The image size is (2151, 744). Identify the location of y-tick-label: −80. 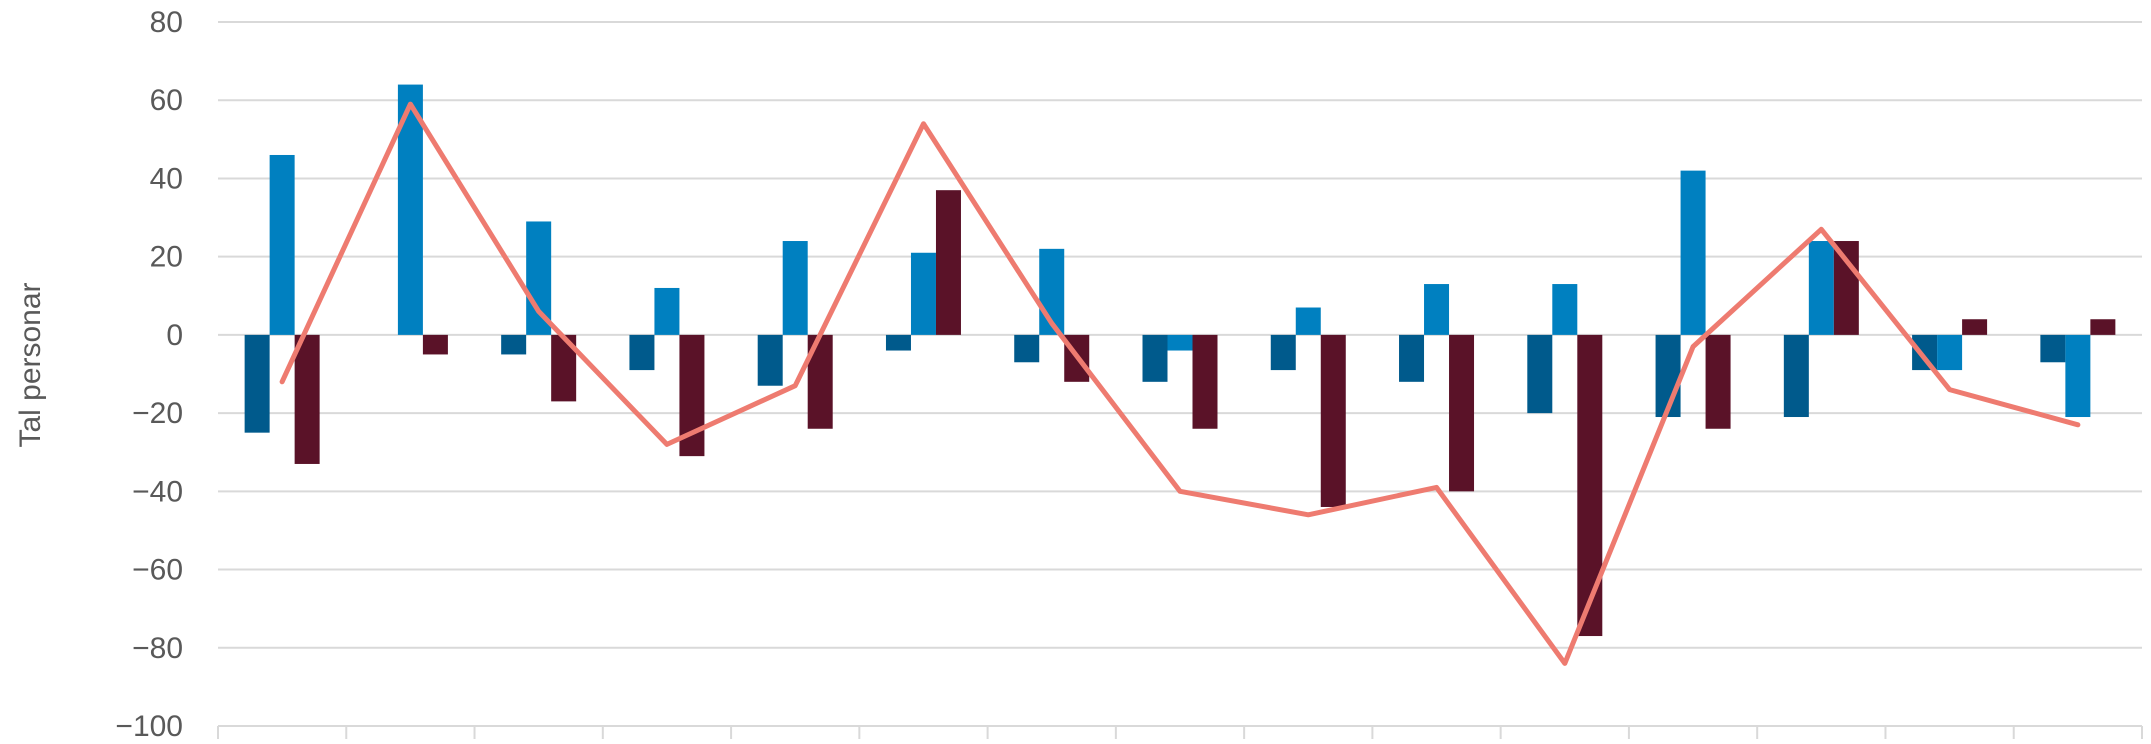
(157, 648).